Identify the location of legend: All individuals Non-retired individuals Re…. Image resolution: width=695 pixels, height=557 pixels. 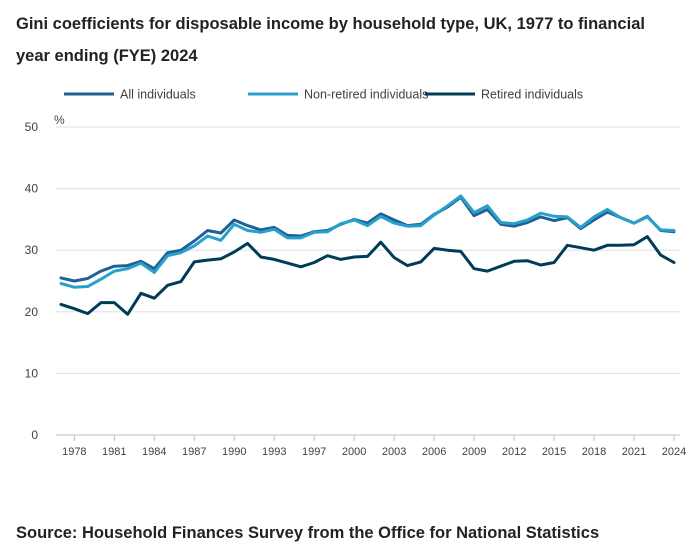
(323, 95).